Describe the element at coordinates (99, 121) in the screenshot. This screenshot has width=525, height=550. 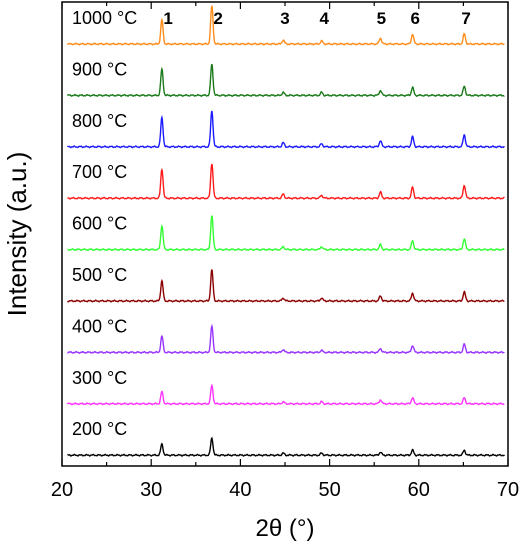
I see `series-label: 800 °C` at that location.